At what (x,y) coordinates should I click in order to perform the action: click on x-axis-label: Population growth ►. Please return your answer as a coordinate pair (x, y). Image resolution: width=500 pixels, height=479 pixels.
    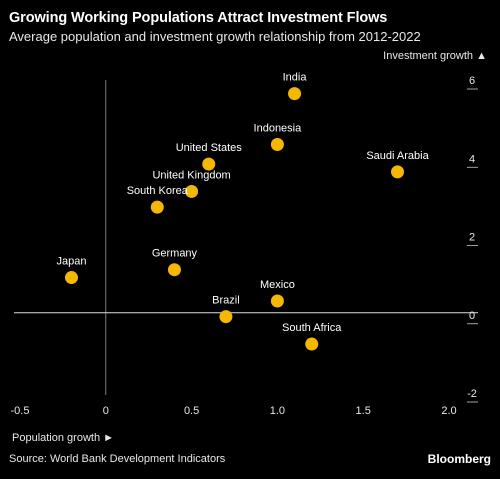
    Looking at the image, I should click on (63, 438).